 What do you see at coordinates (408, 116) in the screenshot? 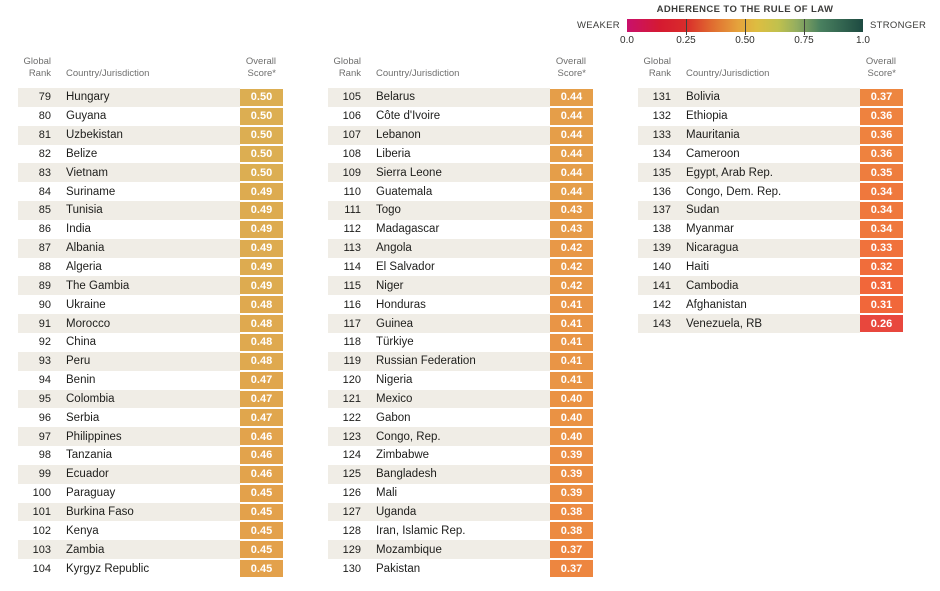
I see `country-name: Côte d'Ivoire` at bounding box center [408, 116].